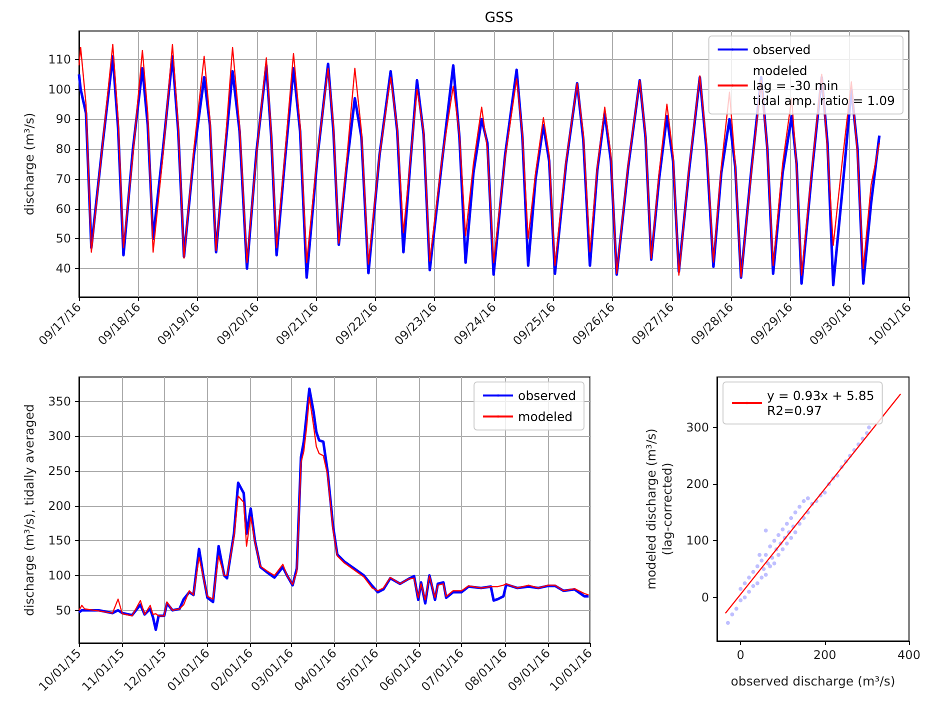 Image resolution: width=935 pixels, height=713 pixels. I want to click on y-tick-label: 110, so click(59, 59).